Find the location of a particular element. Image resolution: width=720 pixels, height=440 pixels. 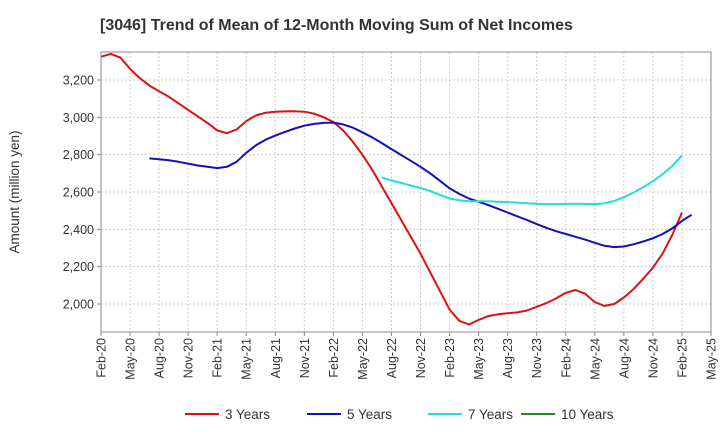

y-tick-label: 2,200 is located at coordinates (78, 267).